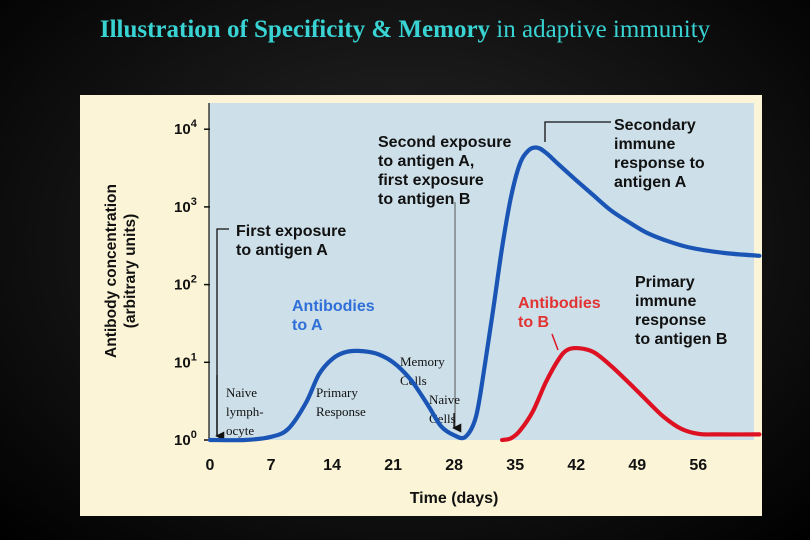 Image resolution: width=810 pixels, height=540 pixels. I want to click on naive-cells-label-line: Naive, so click(444, 399).